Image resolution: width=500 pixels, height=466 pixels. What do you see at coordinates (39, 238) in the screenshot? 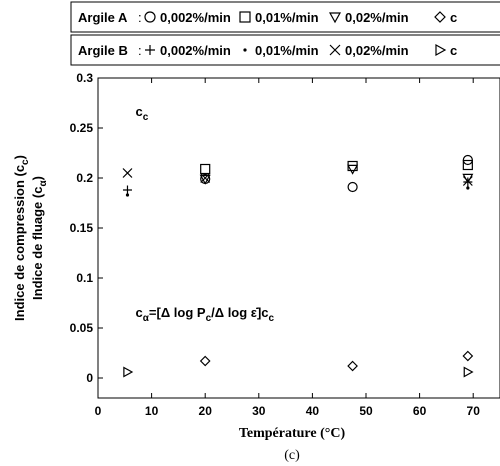
I see `y-axis-label-creep: Indice de fluage (cα)` at bounding box center [39, 238].